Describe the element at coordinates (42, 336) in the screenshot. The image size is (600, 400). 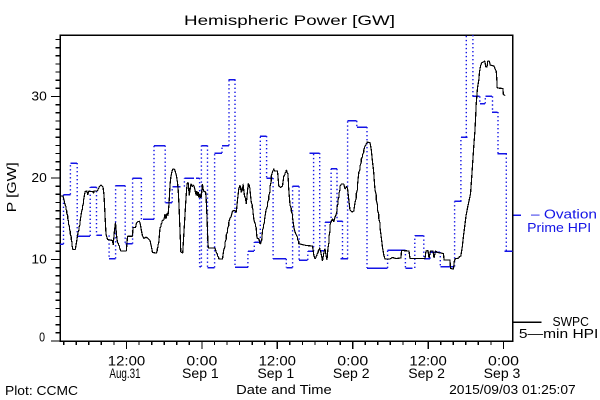
I see `svg-text: 0` at that location.